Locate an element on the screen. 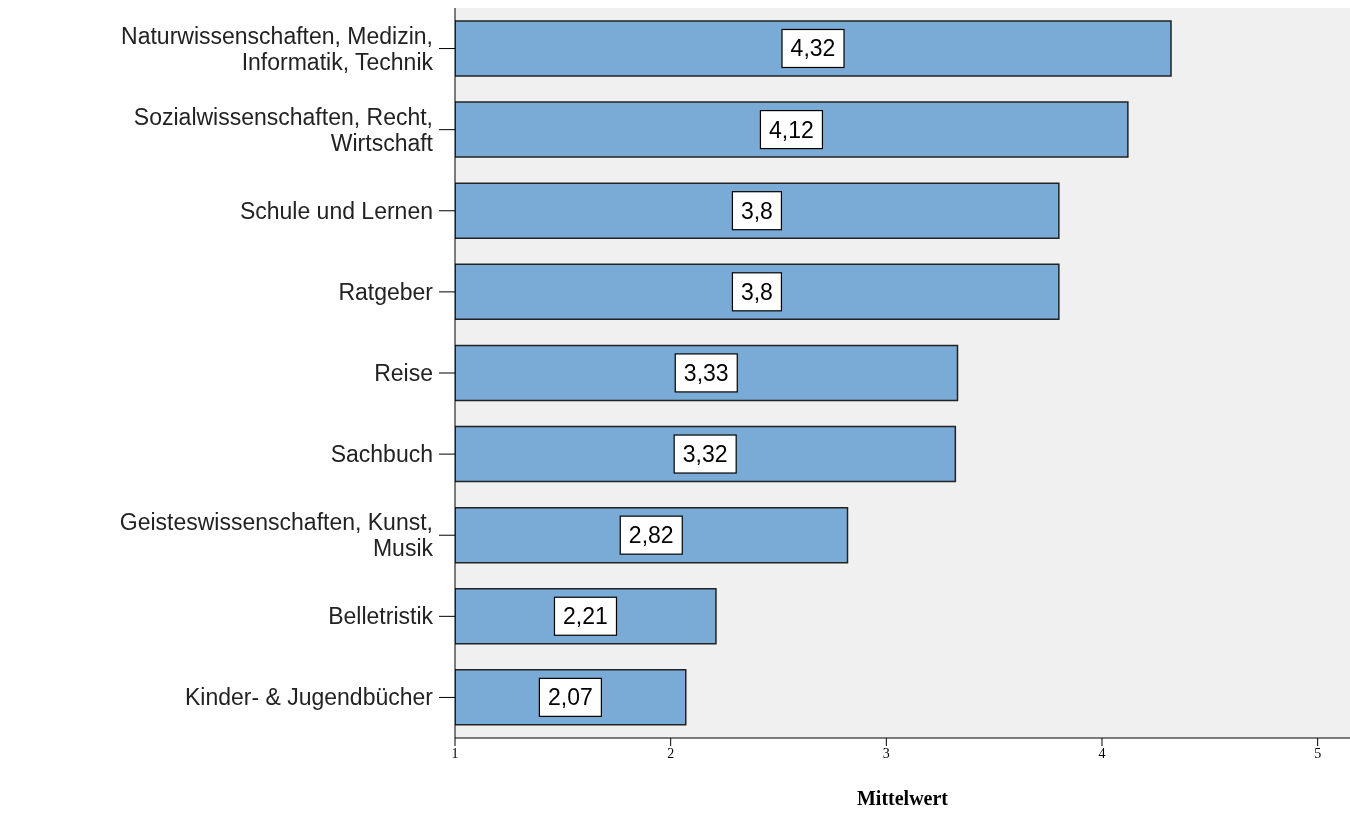  data-label: 2,07 is located at coordinates (570, 697).